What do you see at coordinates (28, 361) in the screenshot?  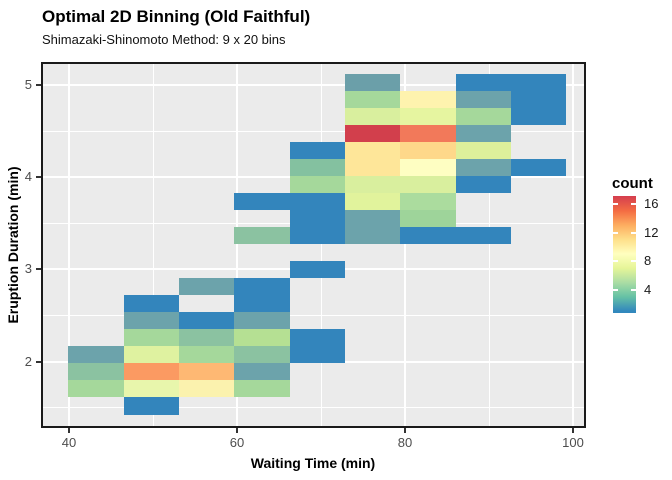 I see `y-tick-label: 2` at bounding box center [28, 361].